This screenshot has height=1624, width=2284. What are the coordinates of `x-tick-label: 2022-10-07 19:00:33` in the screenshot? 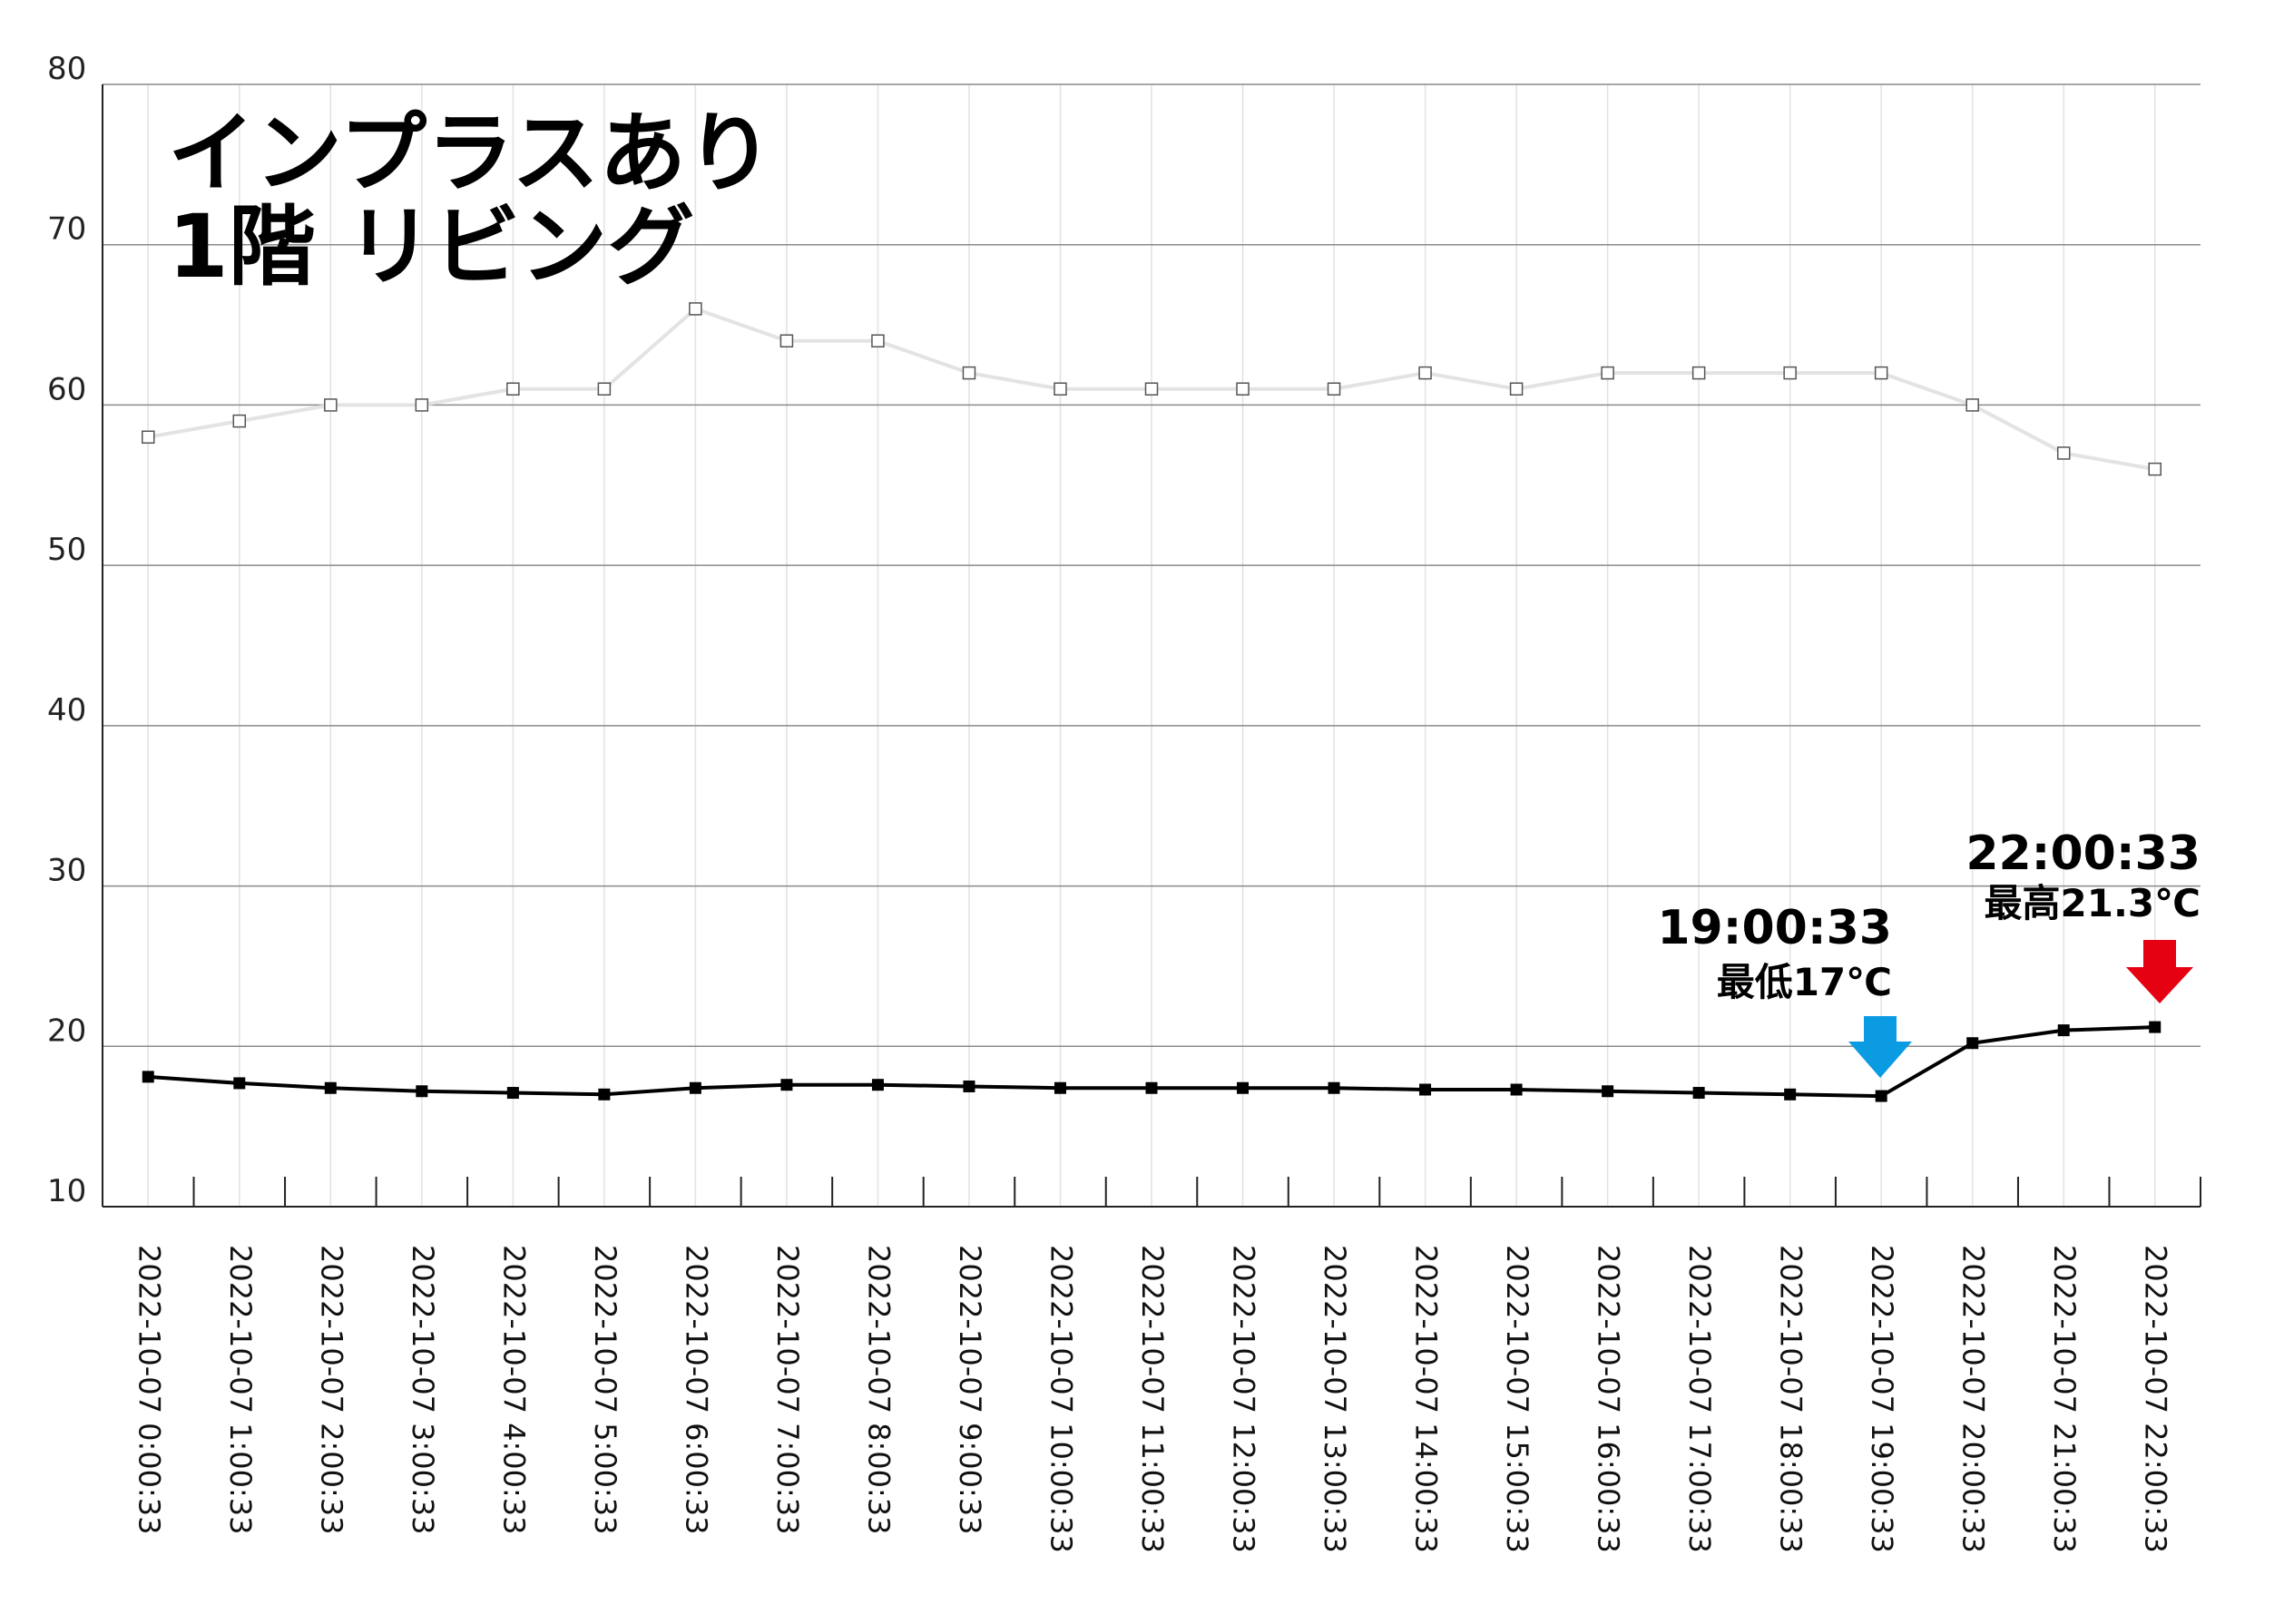 It's located at (1882, 1399).